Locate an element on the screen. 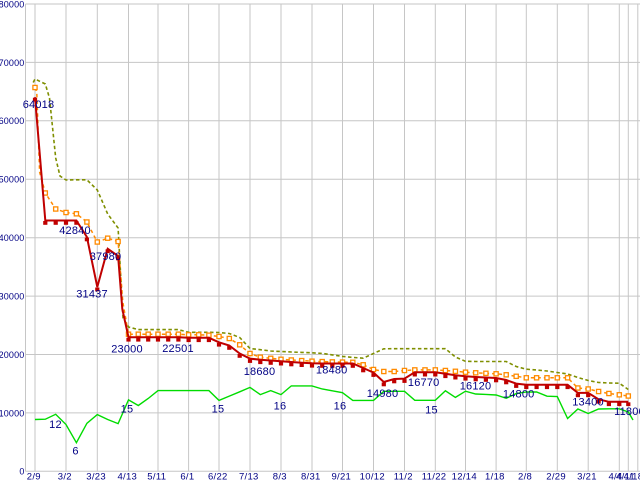 This screenshot has width=640, height=480. svg-text: 8/3 is located at coordinates (280, 475).